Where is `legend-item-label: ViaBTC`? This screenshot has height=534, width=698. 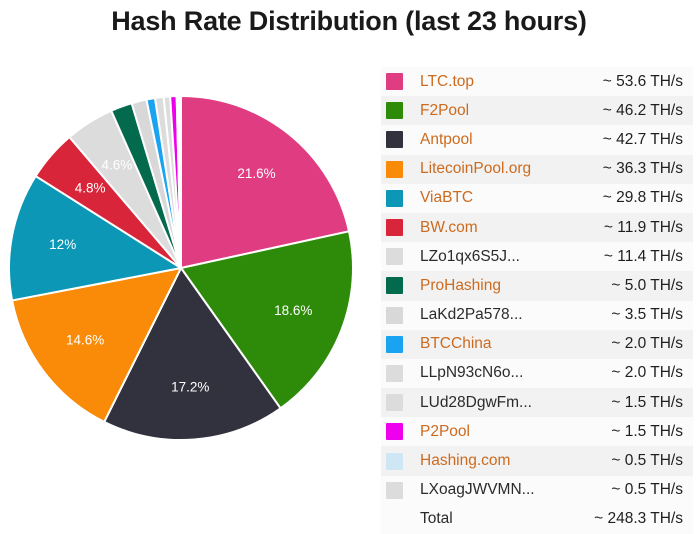 legend-item-label: ViaBTC is located at coordinates (447, 198).